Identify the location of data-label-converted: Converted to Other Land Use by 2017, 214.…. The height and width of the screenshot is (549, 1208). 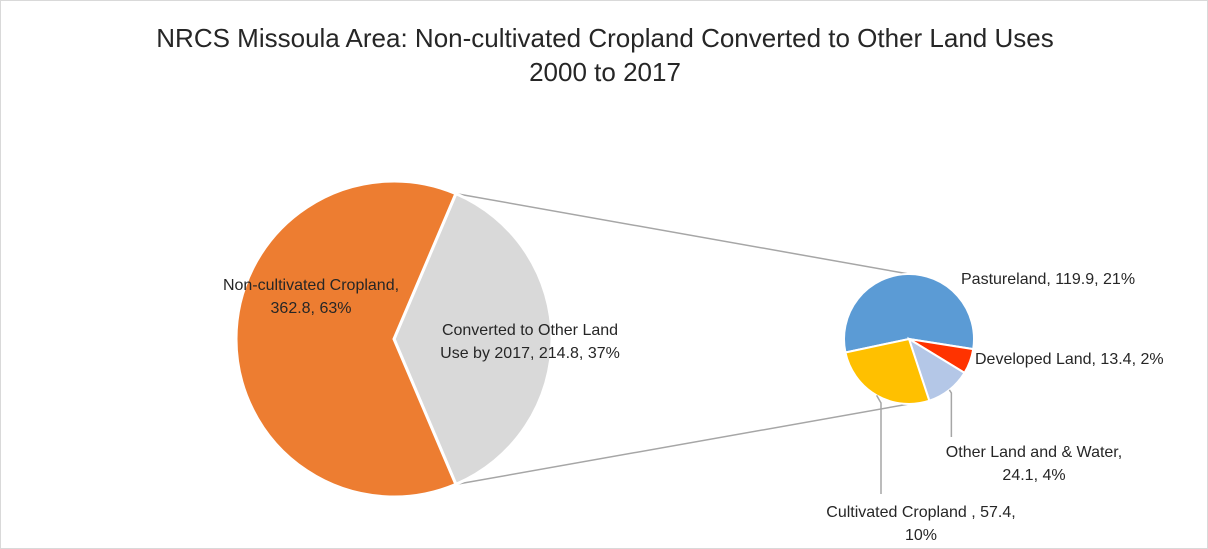
(530, 342).